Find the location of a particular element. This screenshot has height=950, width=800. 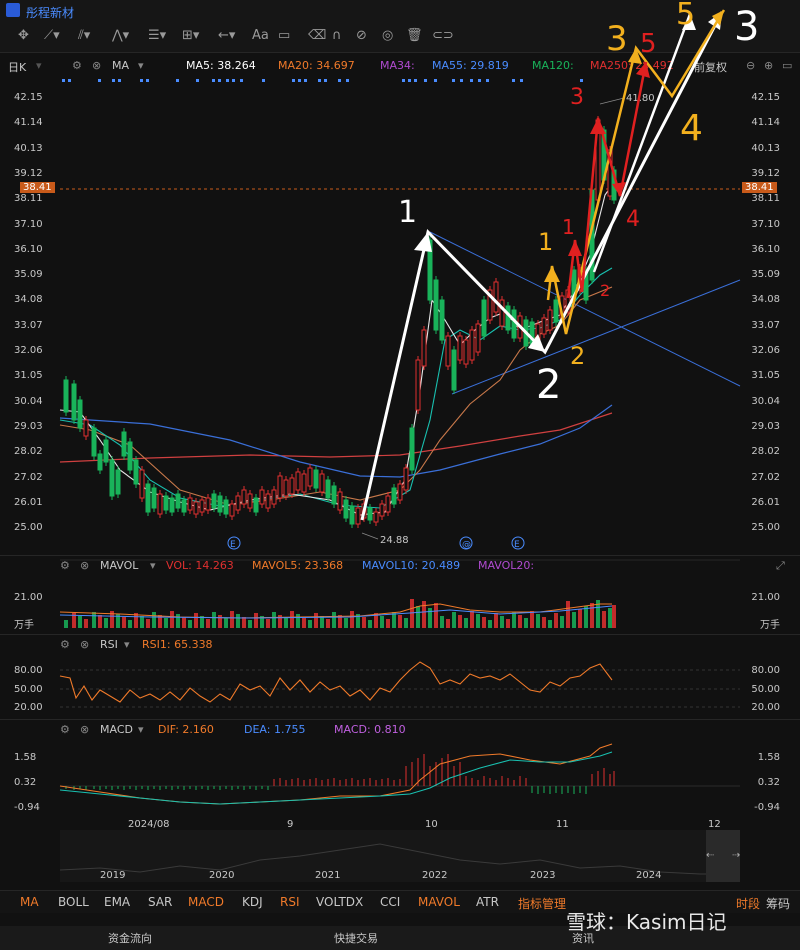

period-chevron-icon: ▾ is located at coordinates (39, 65).